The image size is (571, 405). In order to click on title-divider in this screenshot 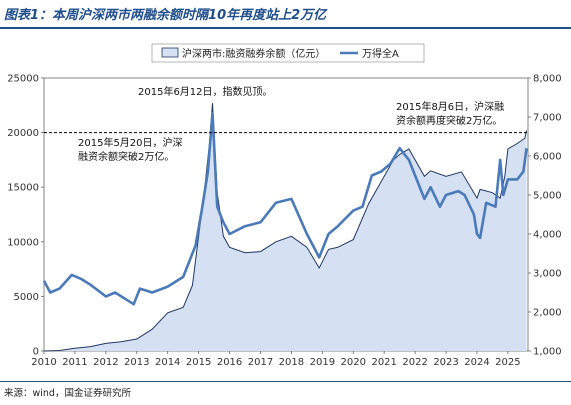, I will do `click(285, 28)`.